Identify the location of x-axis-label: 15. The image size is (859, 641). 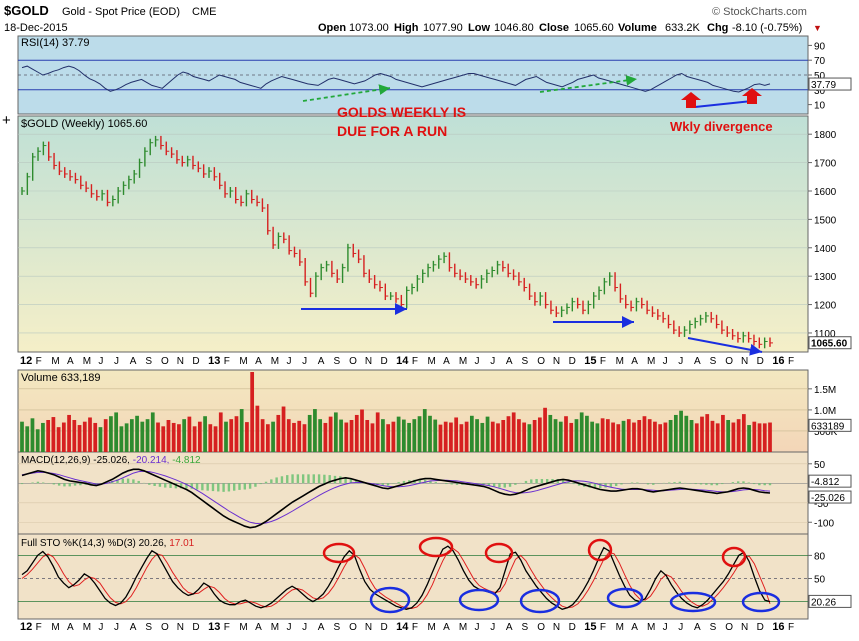
(590, 361).